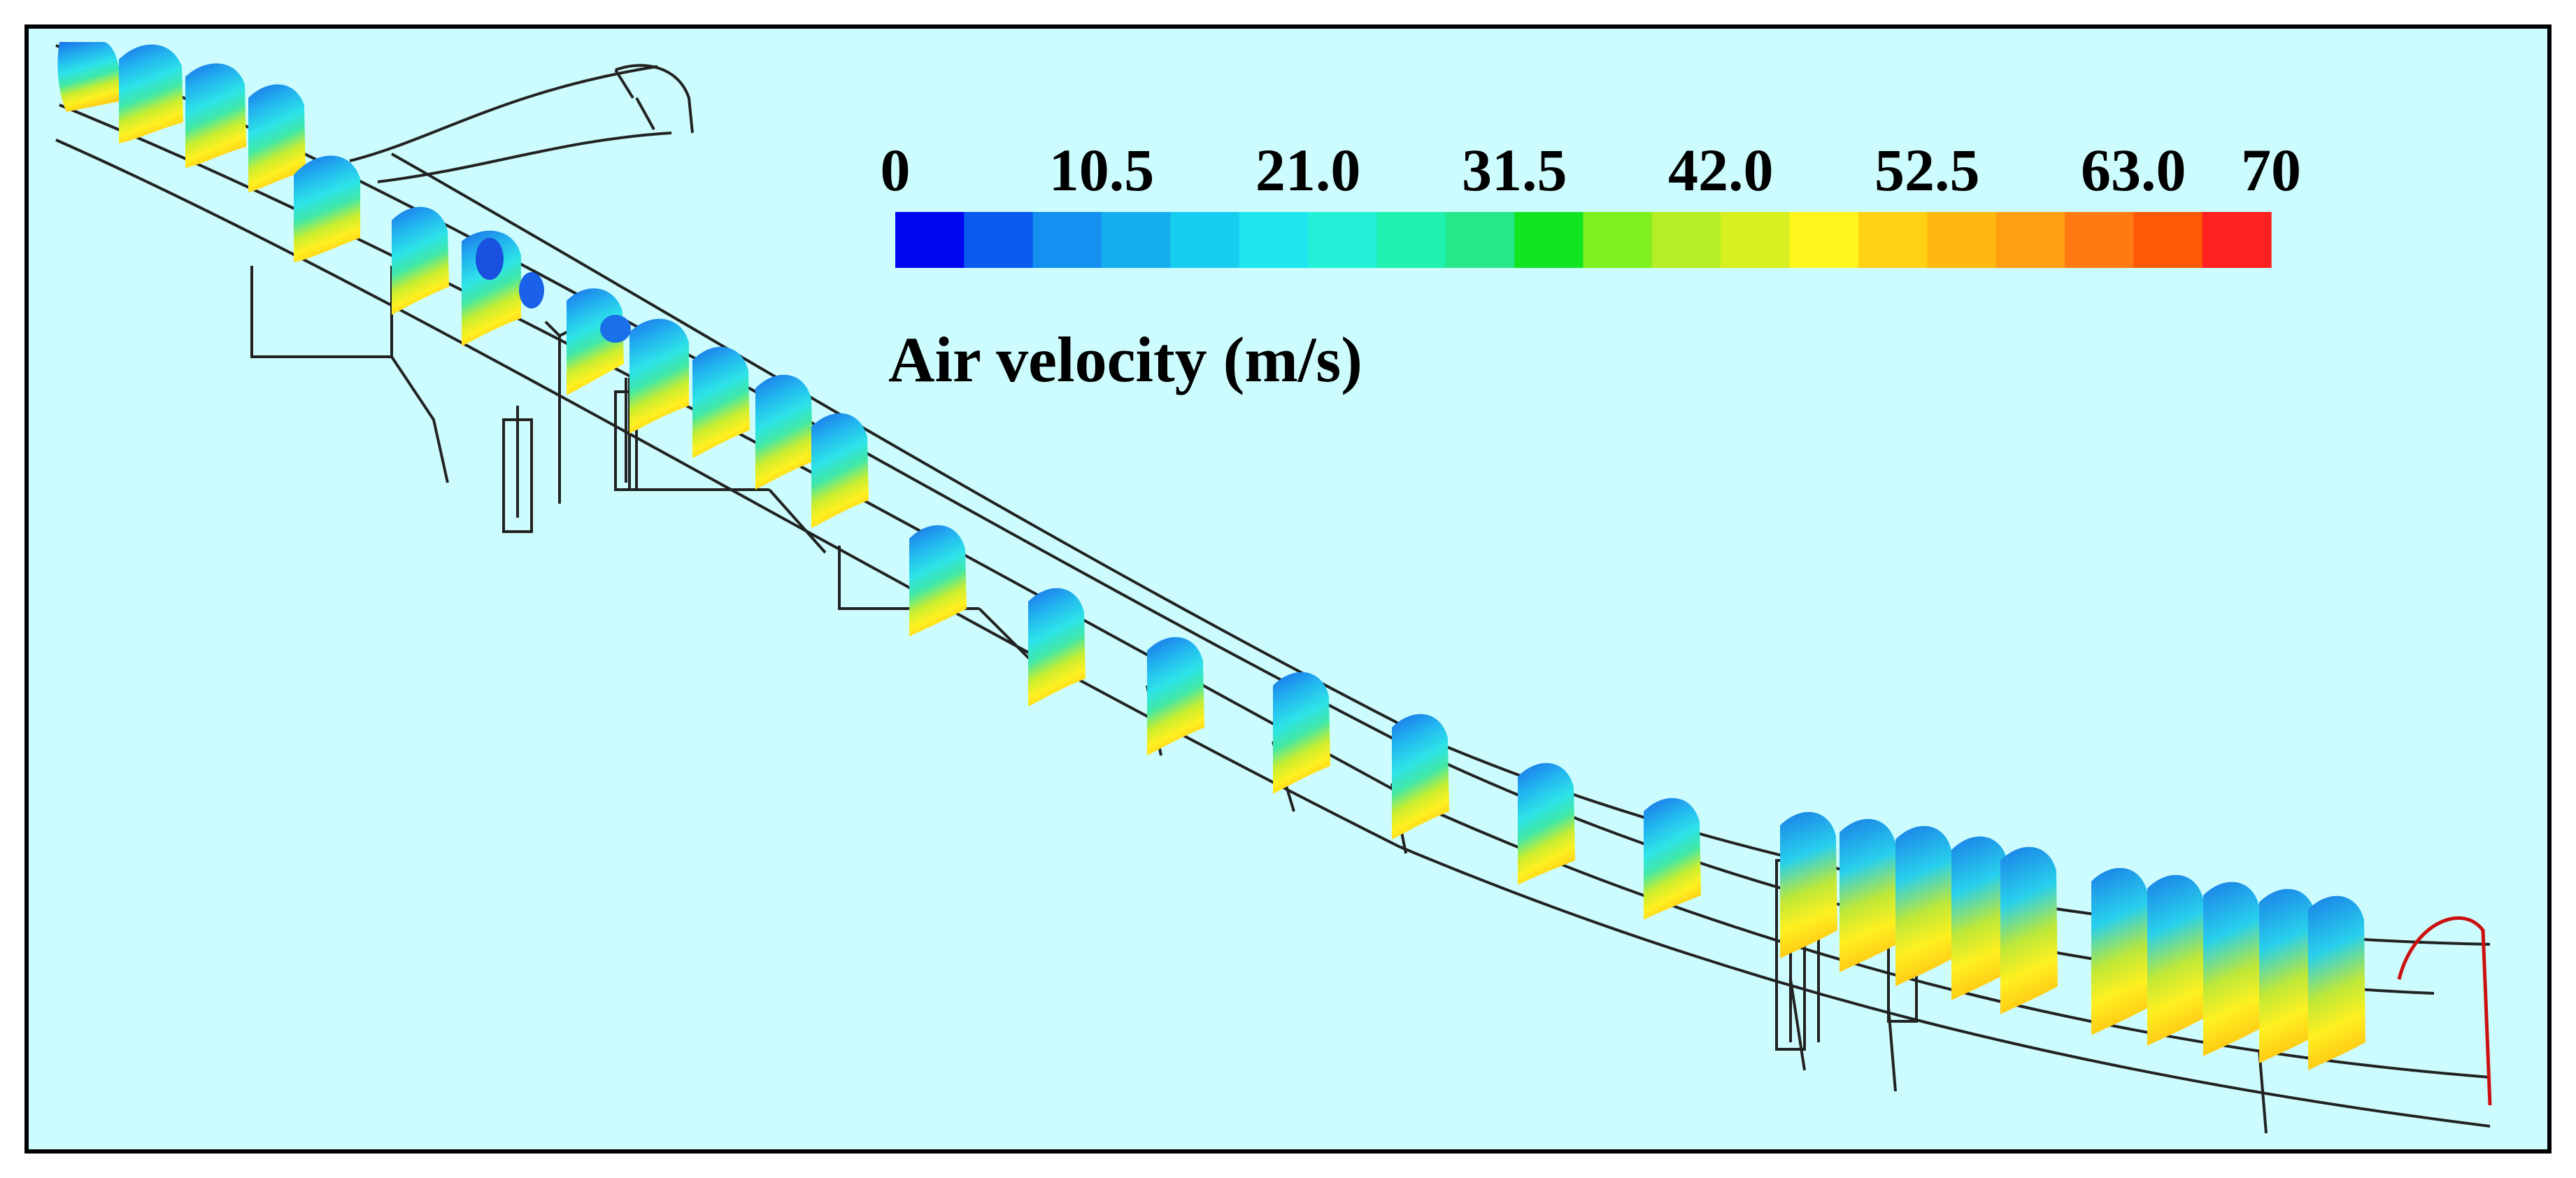  What do you see at coordinates (1927, 170) in the screenshot?
I see `colorbar-tick-label: 52.5` at bounding box center [1927, 170].